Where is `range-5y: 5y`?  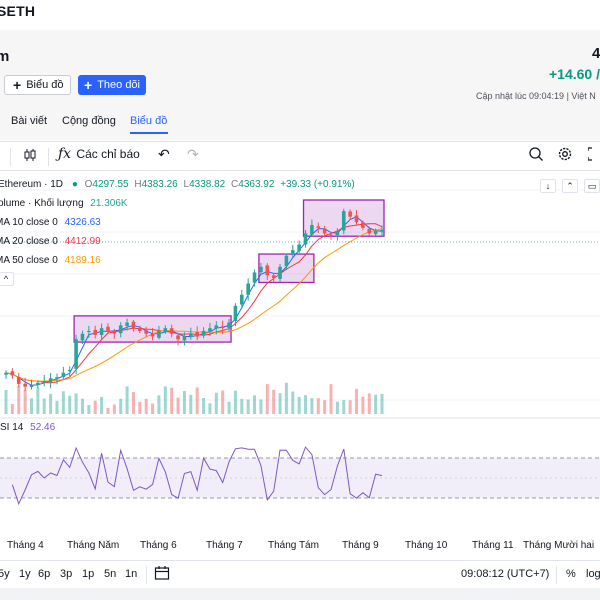
range-5y: 5y is located at coordinates (5, 574).